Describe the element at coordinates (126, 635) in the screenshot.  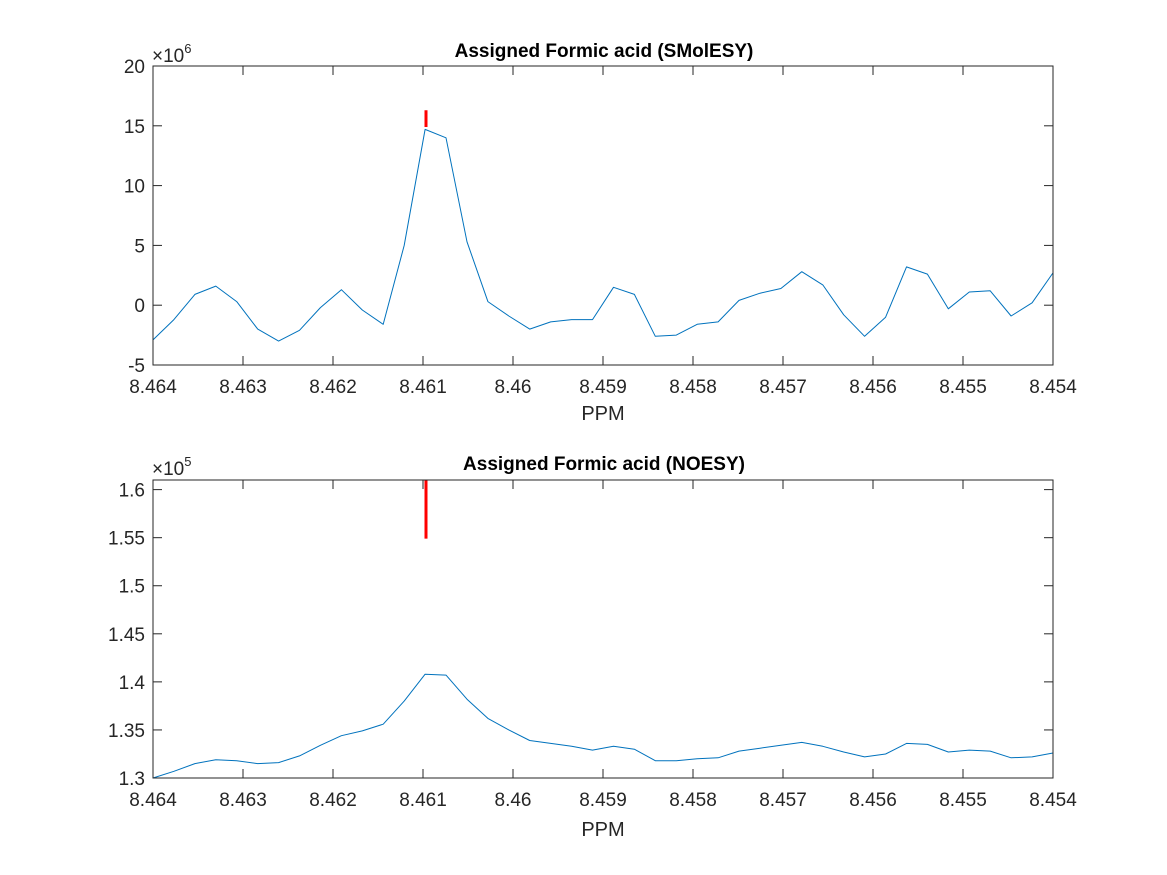
I see `noesy-y-tick-label: 1.45` at that location.